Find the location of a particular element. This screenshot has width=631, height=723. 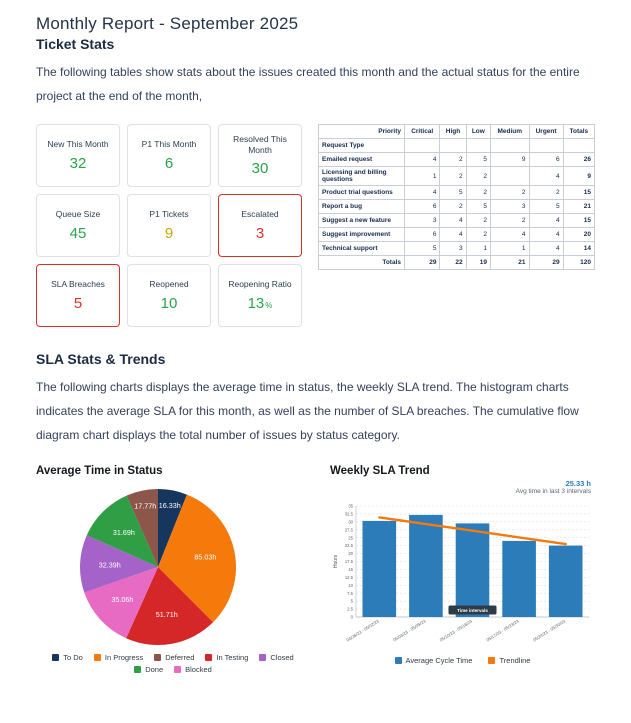

pie-slice-label: 31.69h is located at coordinates (124, 532).